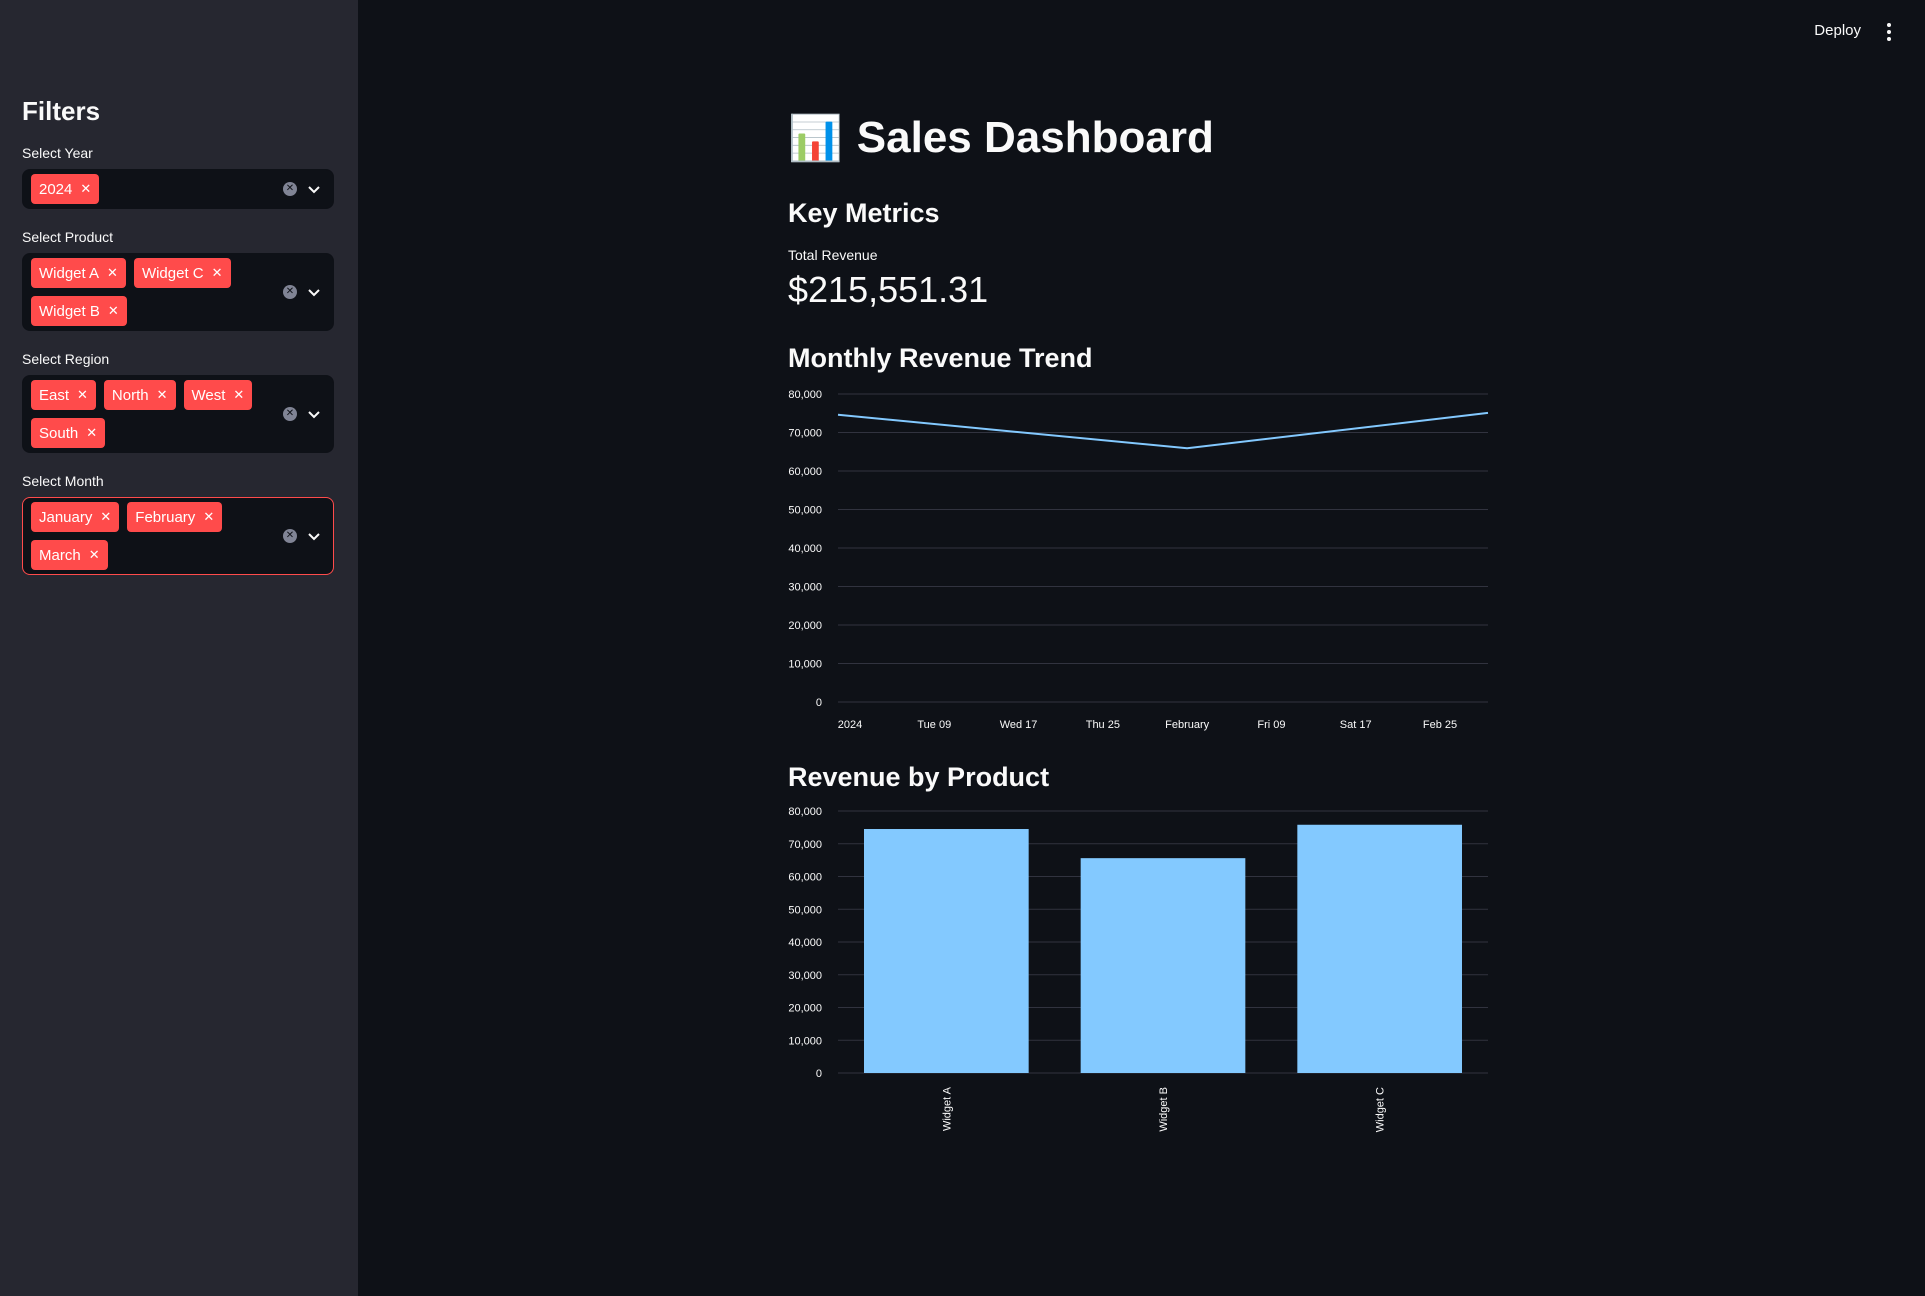  I want to click on chip-list: January ✕ February ✕ March ✕, so click(149, 536).